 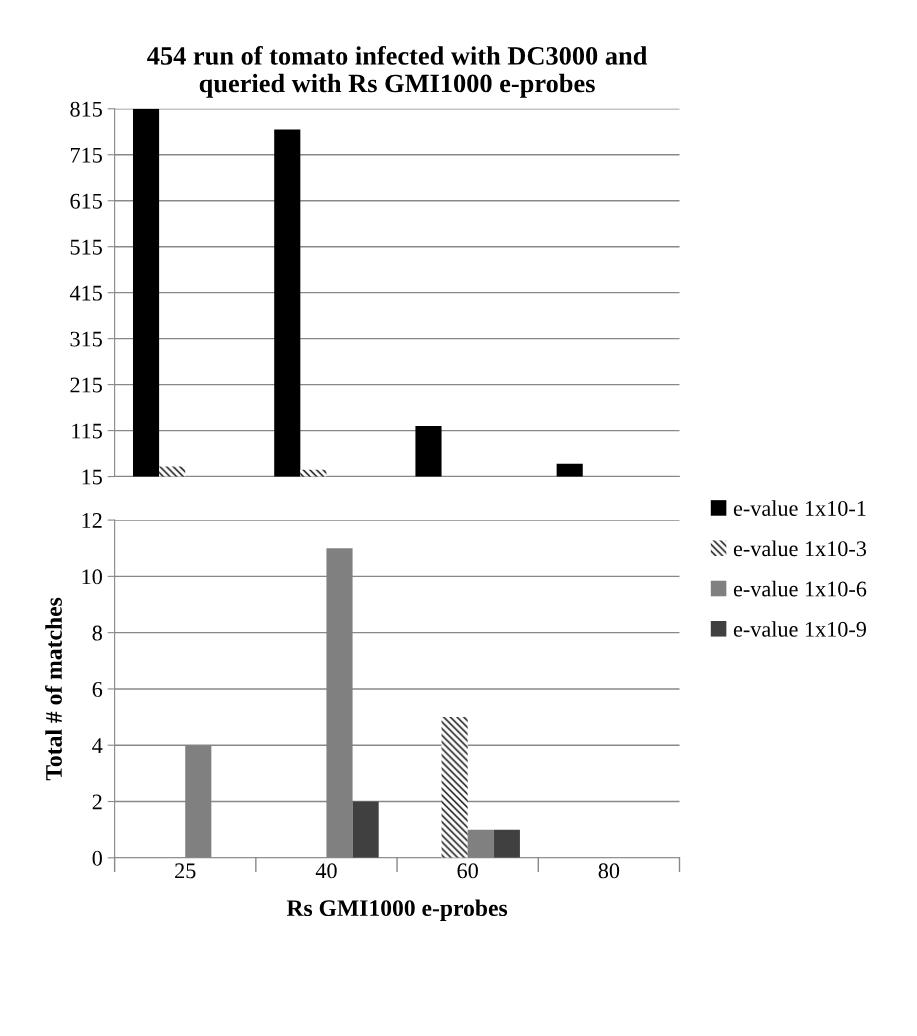 What do you see at coordinates (799, 508) in the screenshot?
I see `legend-label: e-value 1x10-1` at bounding box center [799, 508].